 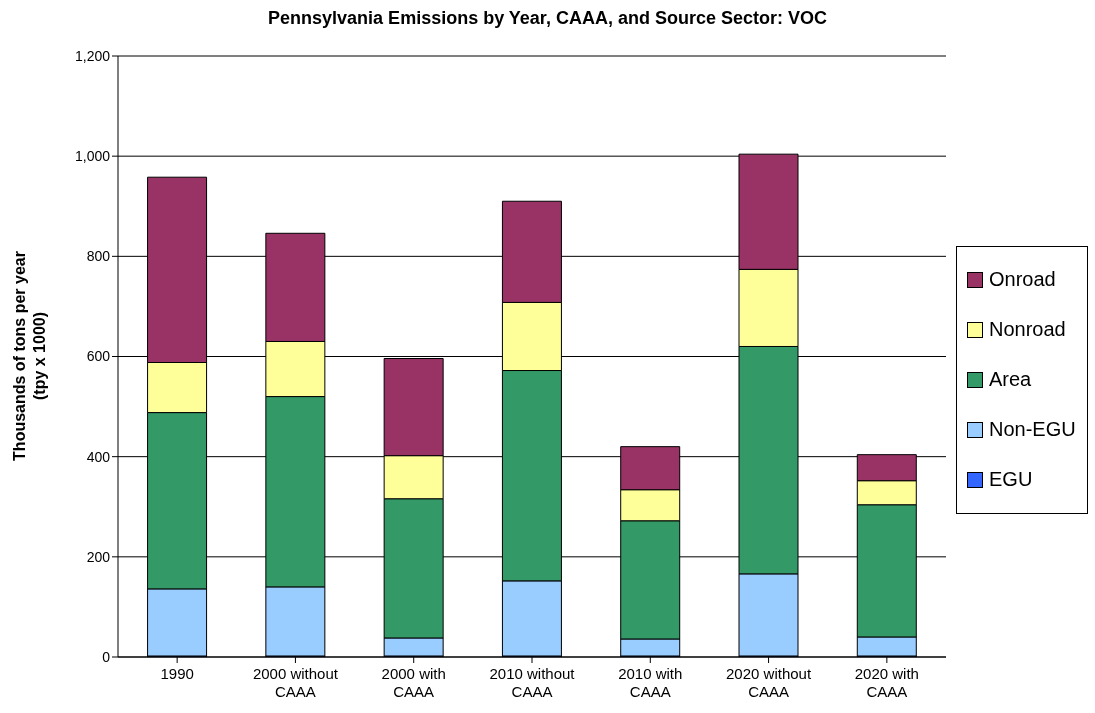 What do you see at coordinates (29, 356) in the screenshot?
I see `y-axis-title: Thousands of tons per year (tpy x 1000)` at bounding box center [29, 356].